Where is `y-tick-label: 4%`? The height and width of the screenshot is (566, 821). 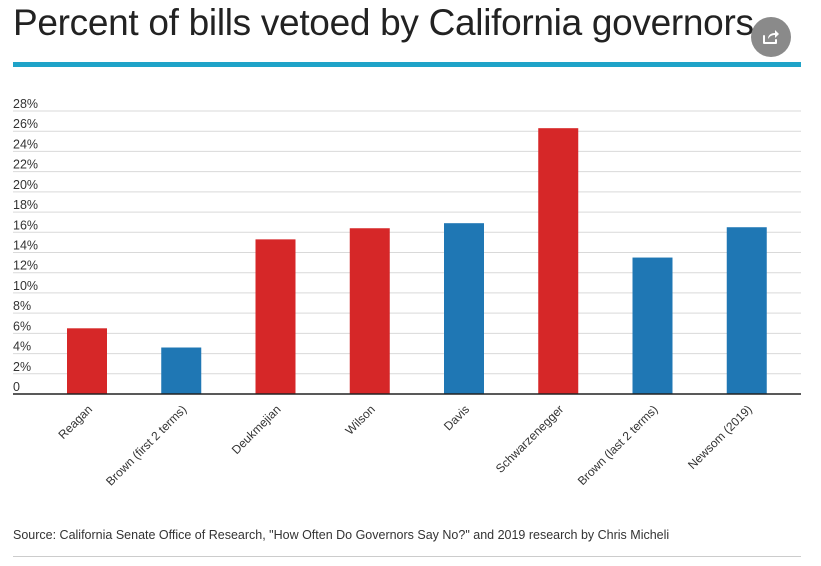 y-tick-label: 4% is located at coordinates (22, 347).